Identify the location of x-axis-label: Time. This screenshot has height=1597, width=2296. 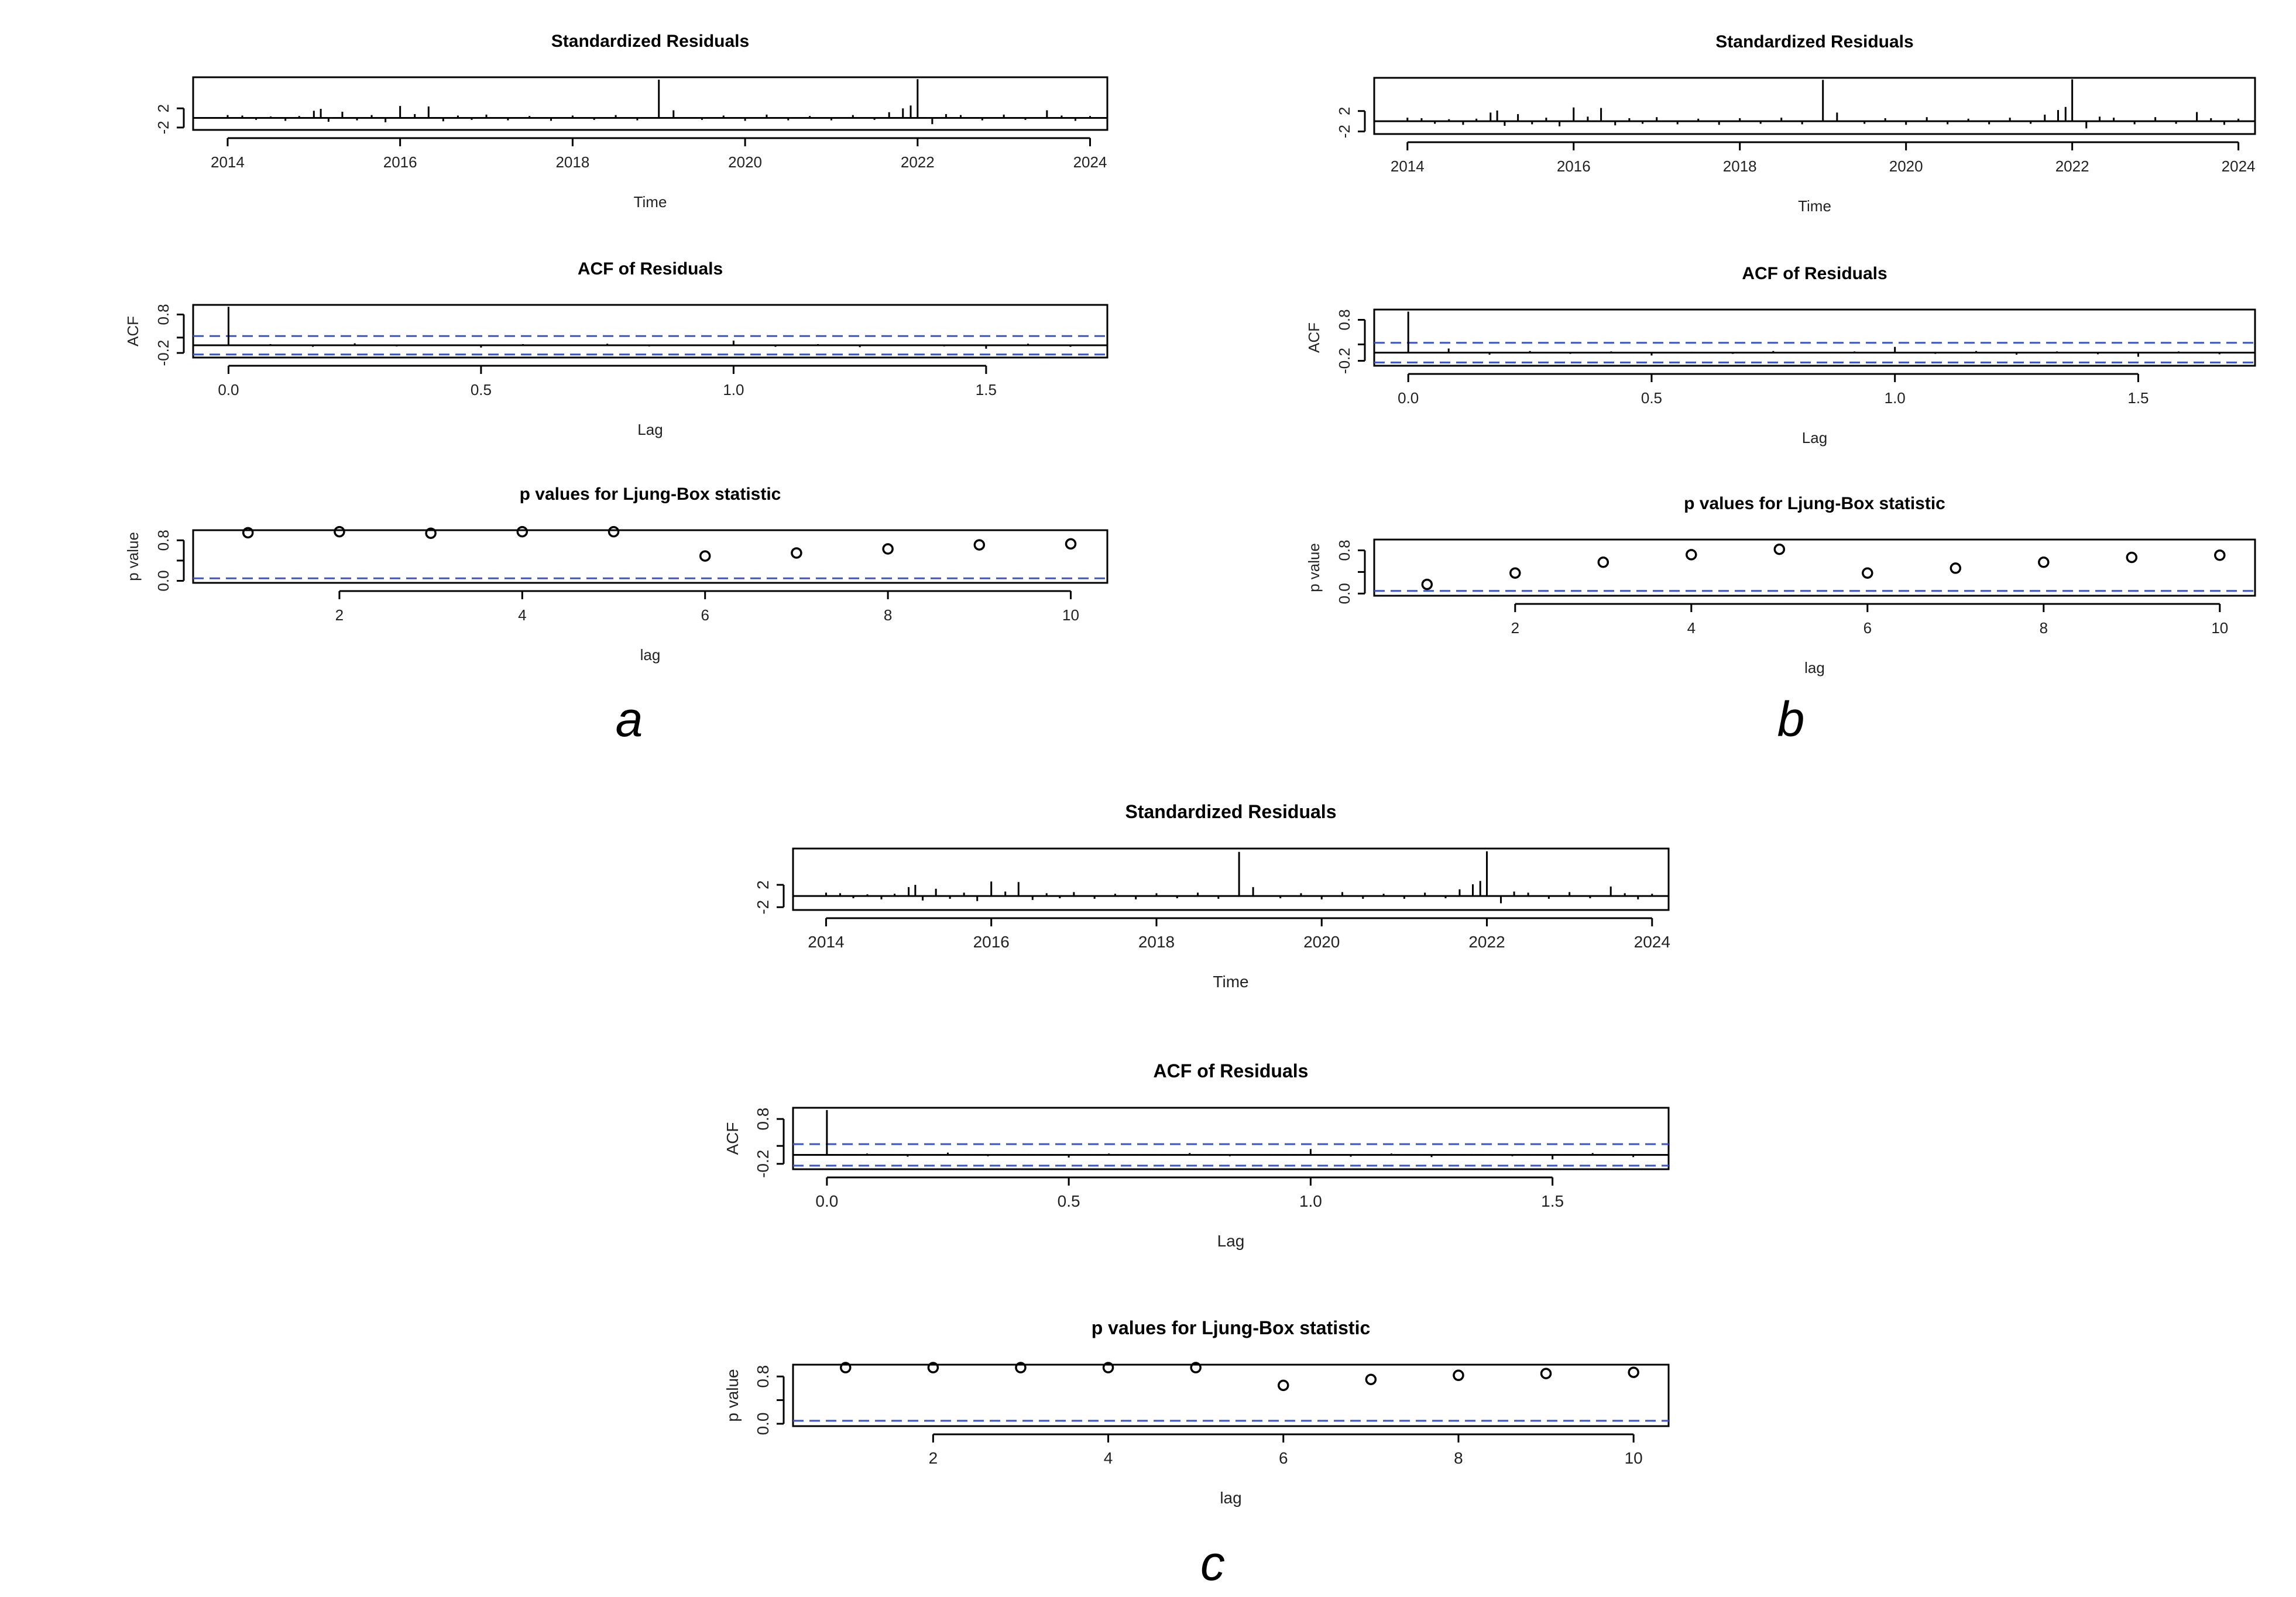
(1230, 982).